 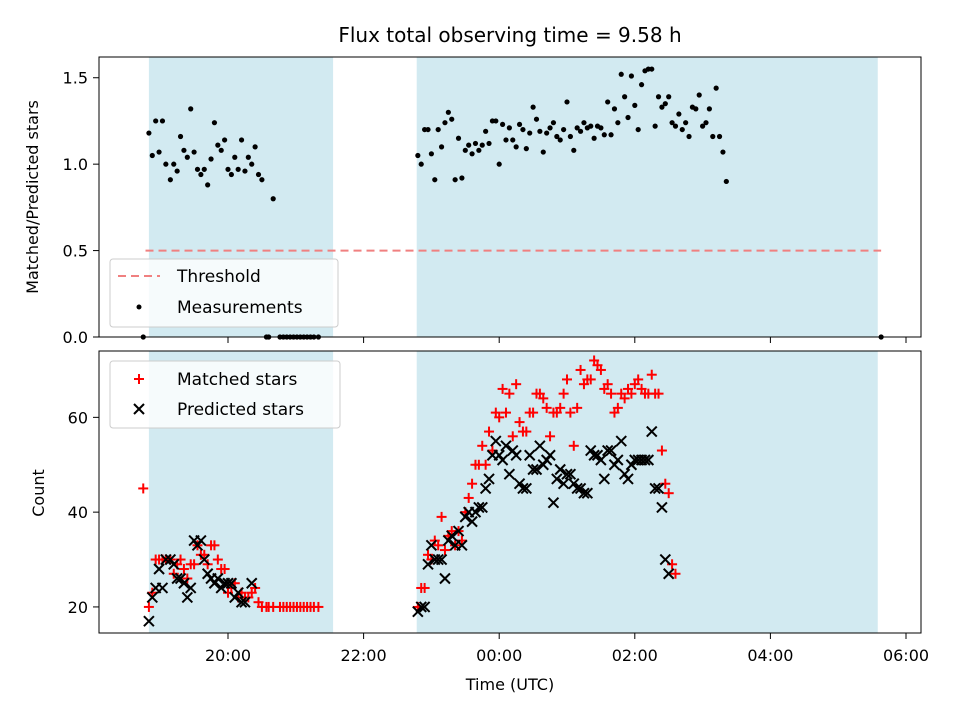 I want to click on x-tick-label: 20:00, so click(x=228, y=655).